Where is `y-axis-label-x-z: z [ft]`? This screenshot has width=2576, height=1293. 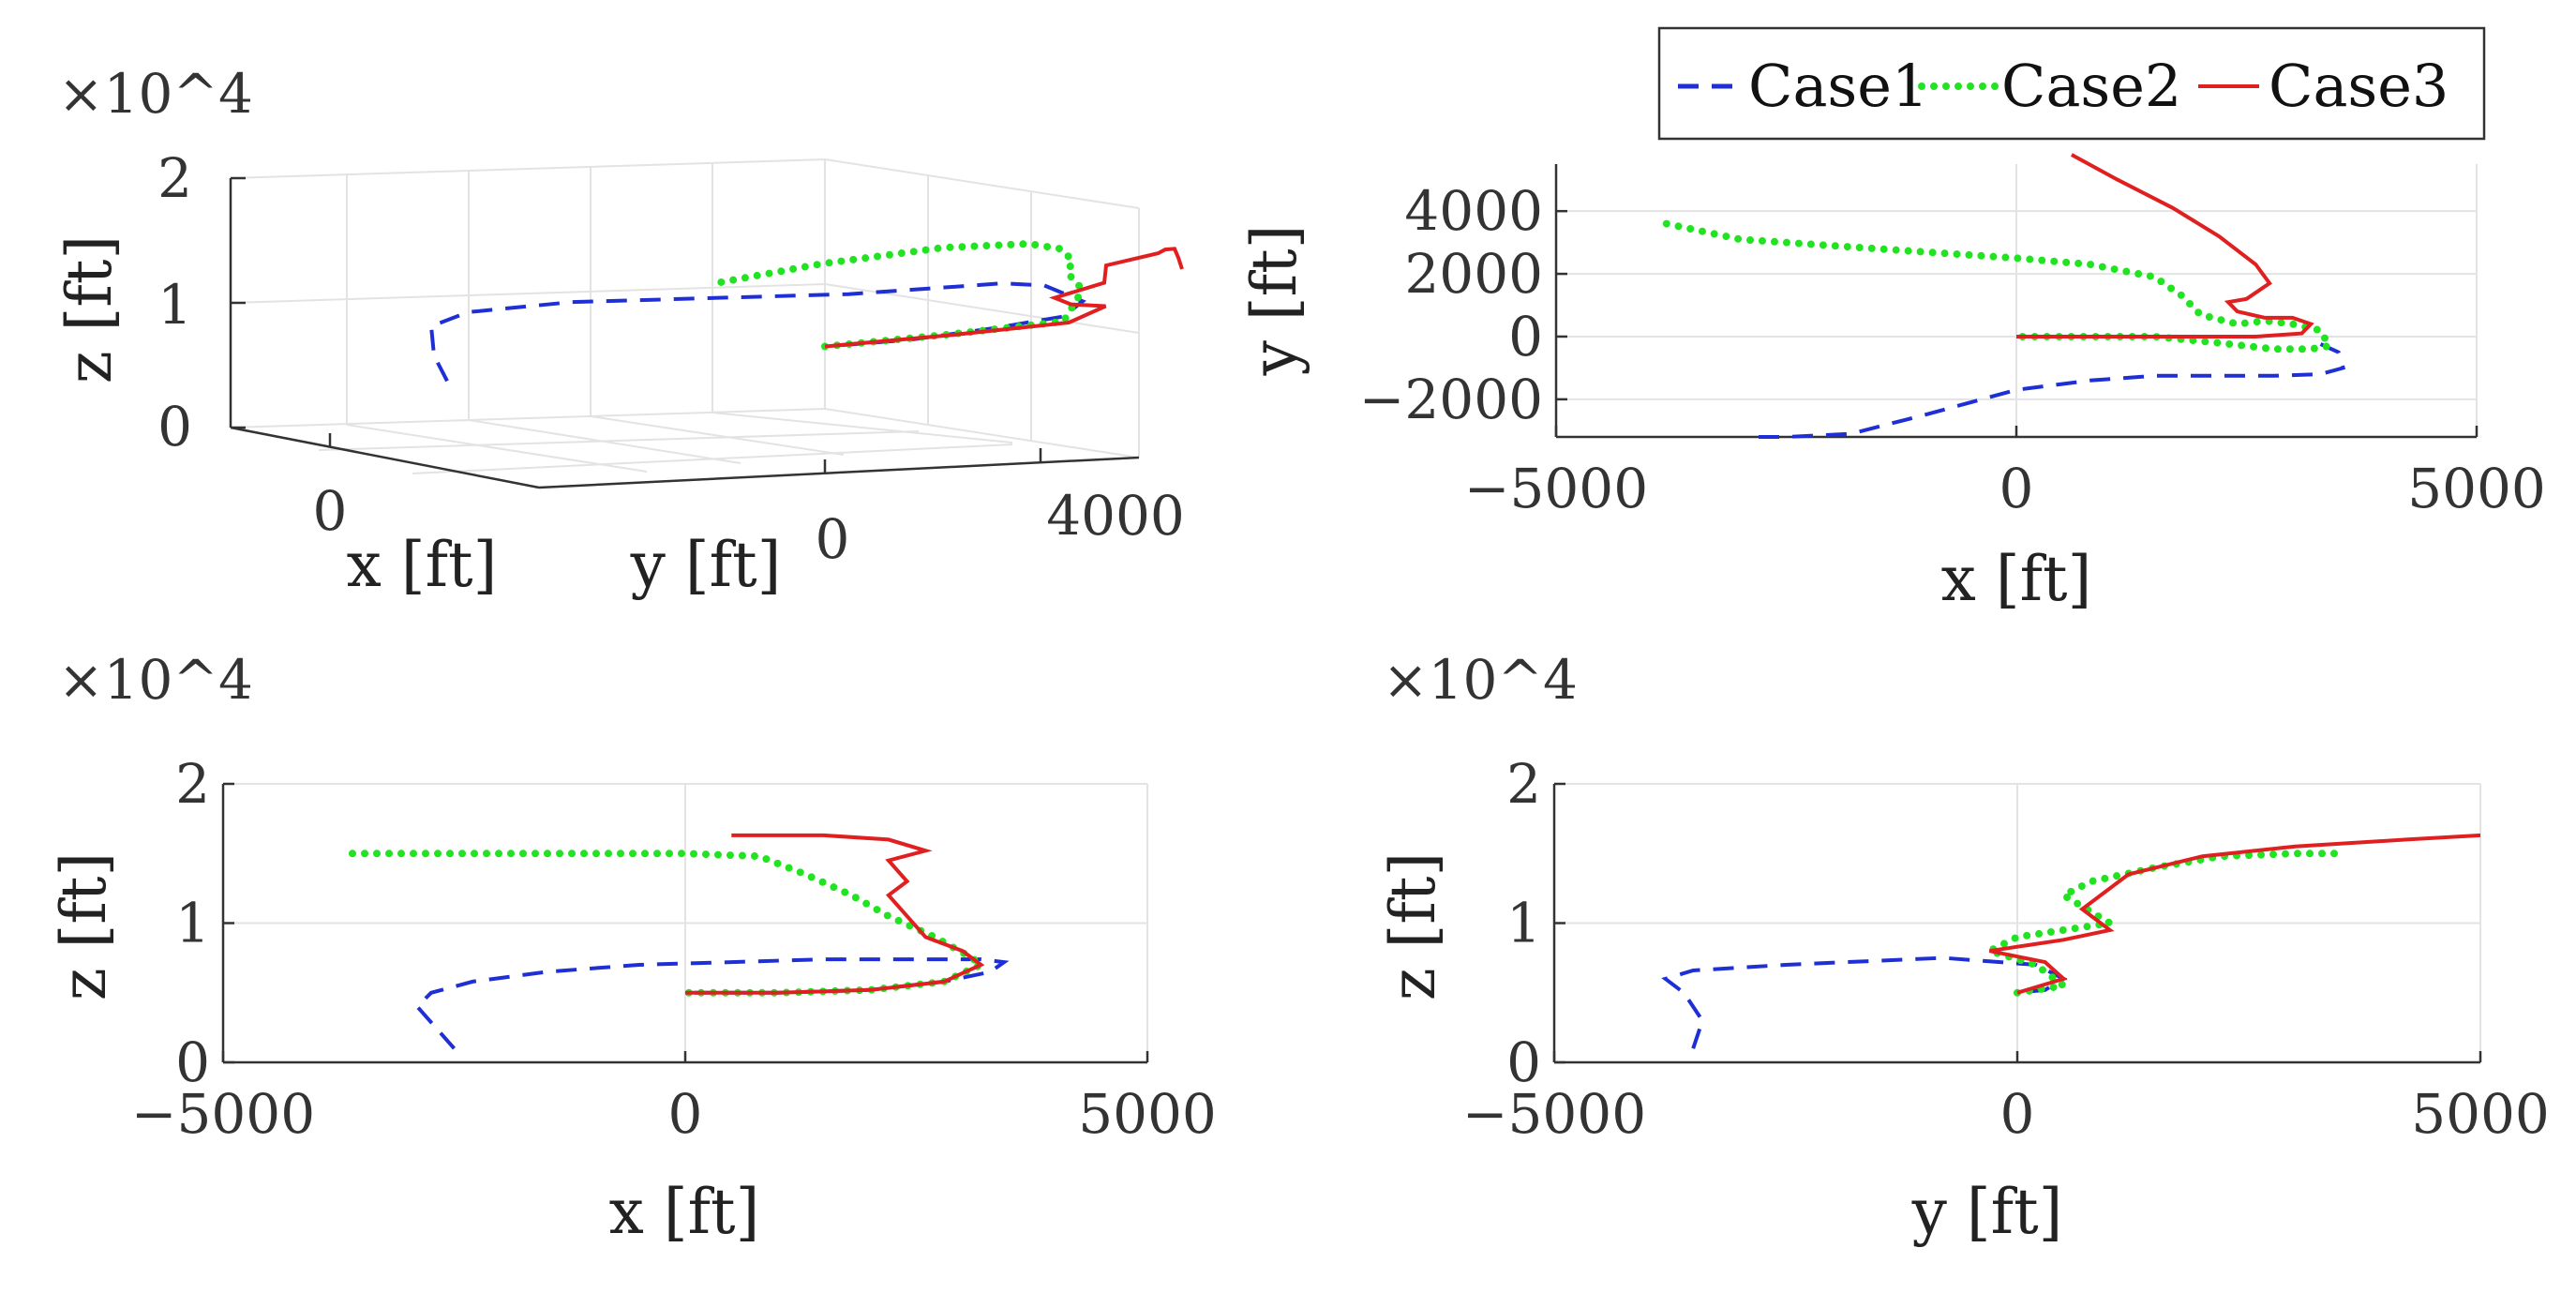
y-axis-label-x-z: z [ft] is located at coordinates (84, 926).